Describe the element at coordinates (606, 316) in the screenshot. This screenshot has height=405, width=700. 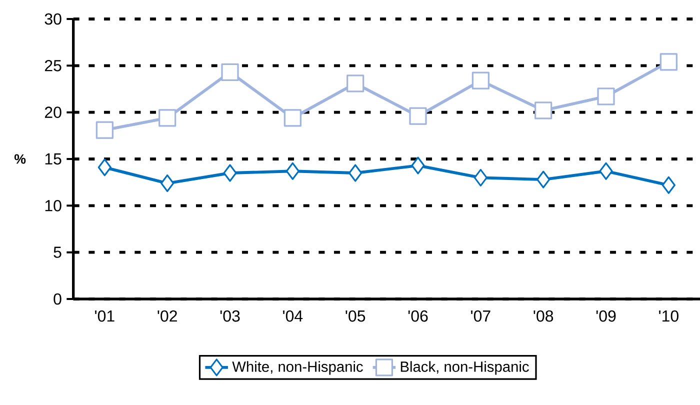
I see `x-tick-label: '09` at that location.